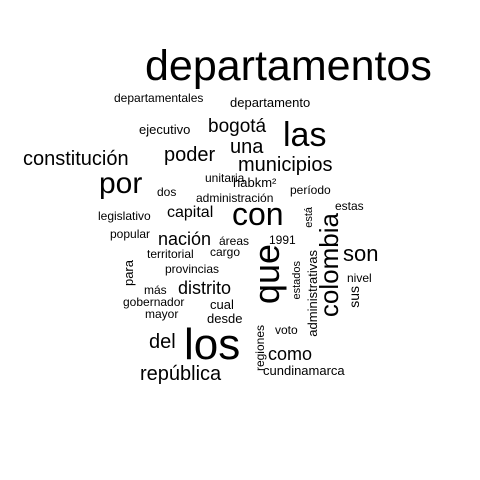  I want to click on word-con: con, so click(258, 214).